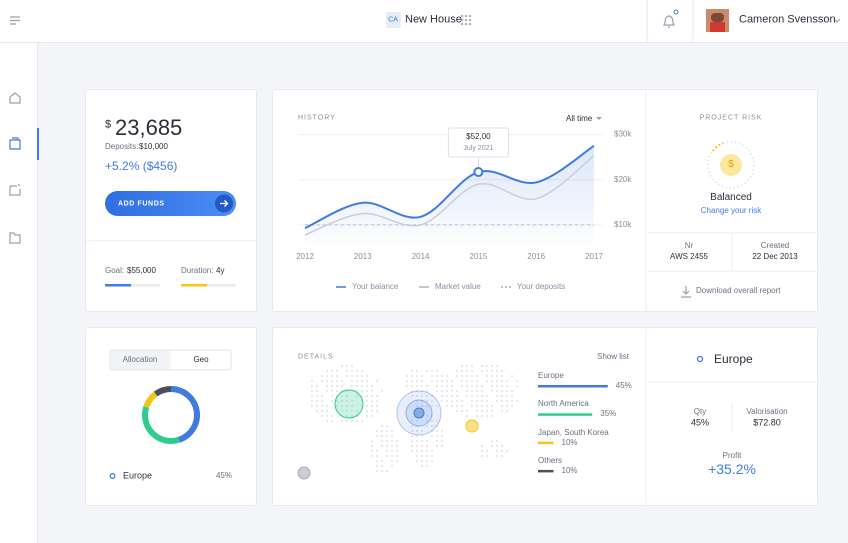  Describe the element at coordinates (767, 422) in the screenshot. I see `valorisation-value: $72.80` at that location.